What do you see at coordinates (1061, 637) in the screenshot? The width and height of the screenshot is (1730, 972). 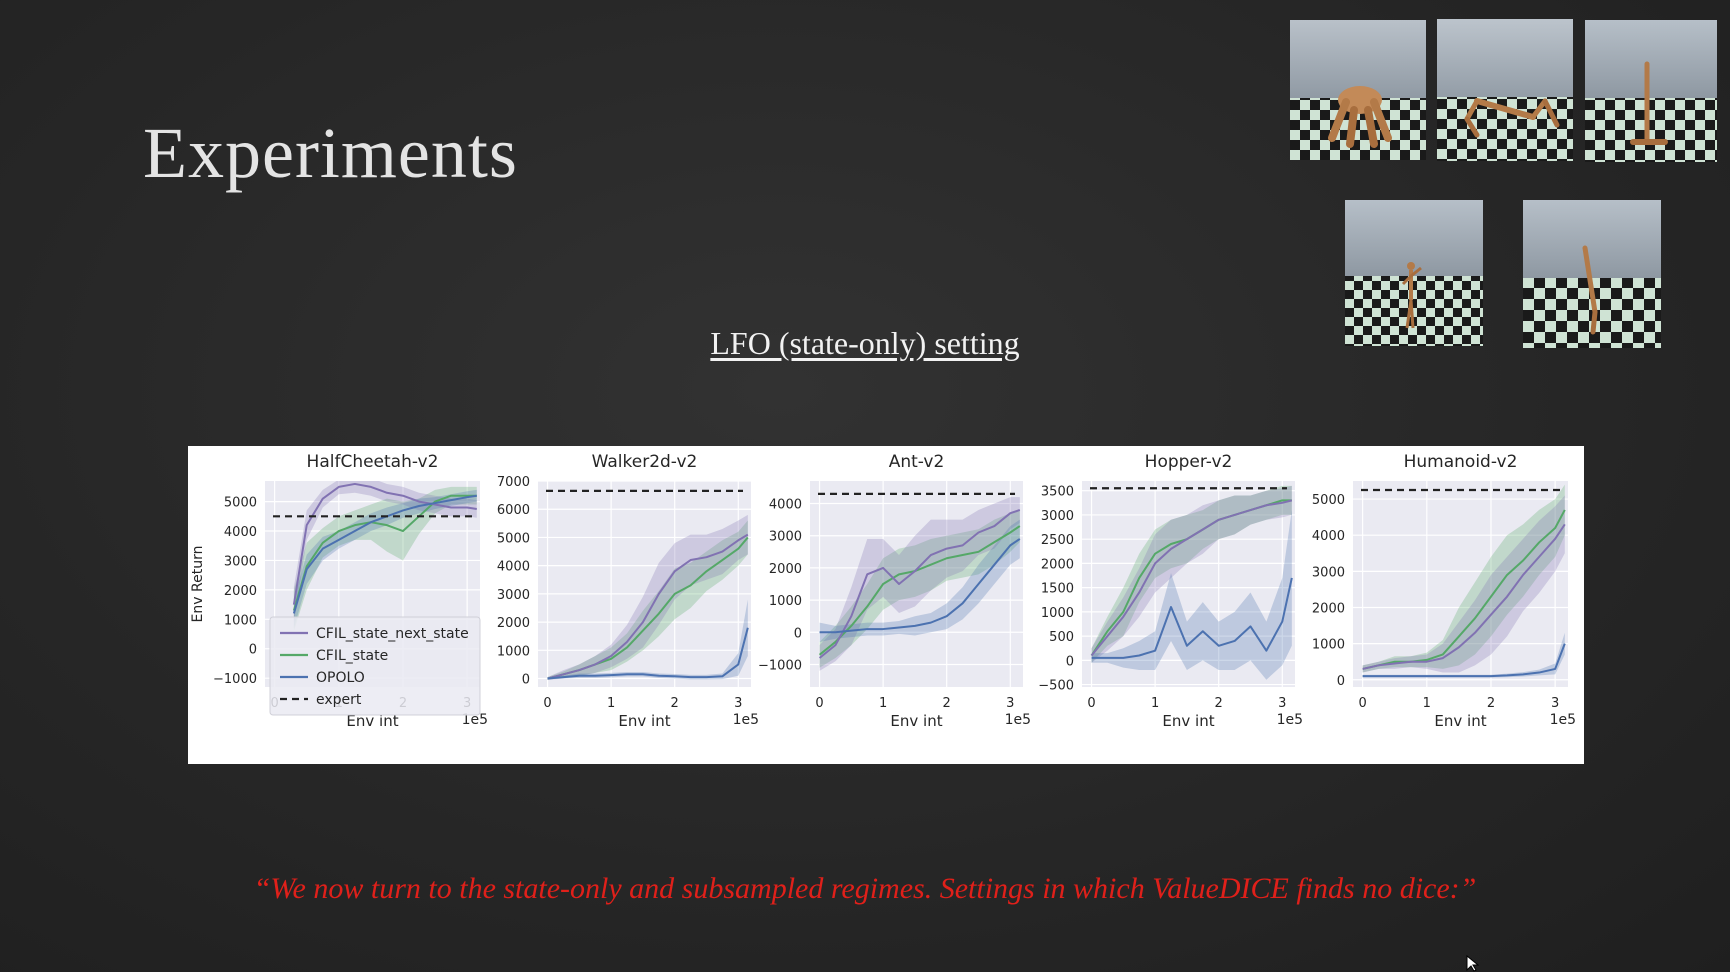 I see `y-tick-label: 500` at bounding box center [1061, 637].